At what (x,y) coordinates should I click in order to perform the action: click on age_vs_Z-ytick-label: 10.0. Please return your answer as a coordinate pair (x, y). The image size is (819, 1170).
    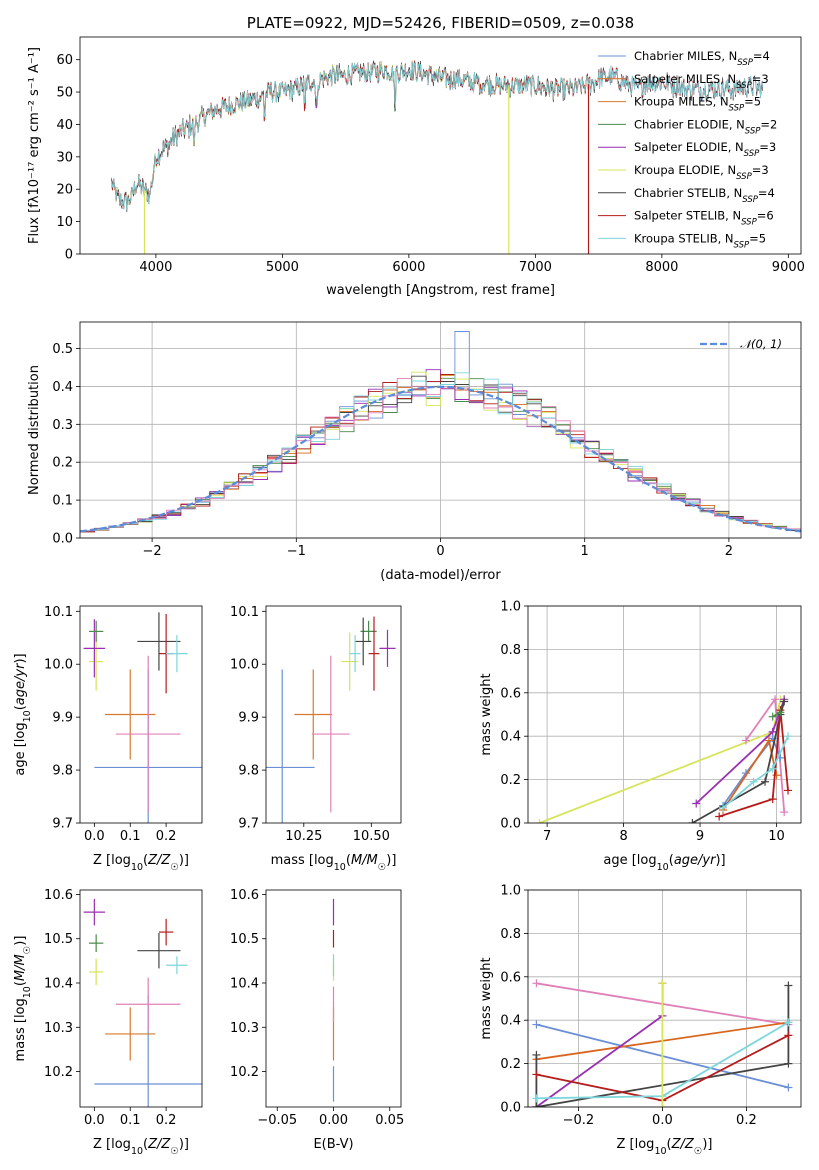
    Looking at the image, I should click on (58, 665).